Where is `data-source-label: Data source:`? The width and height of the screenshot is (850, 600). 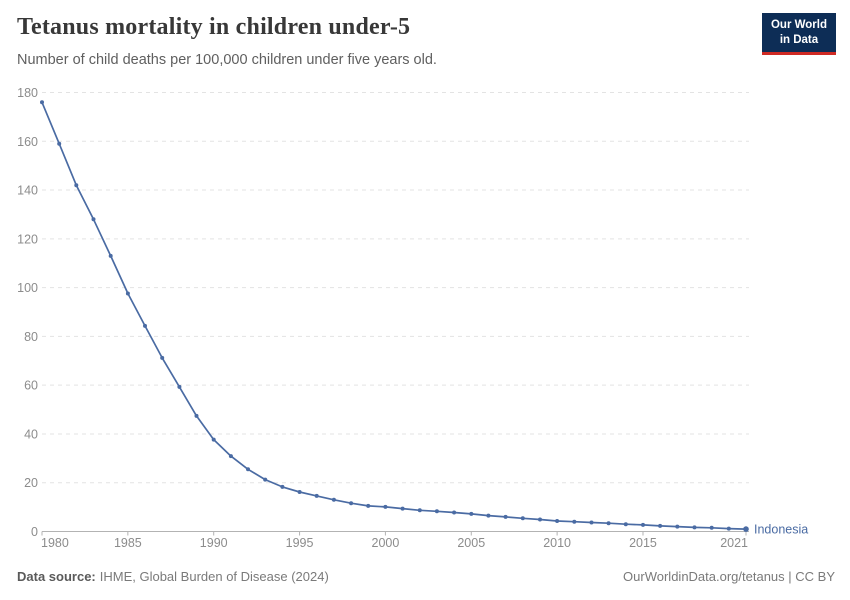
data-source-label: Data source: is located at coordinates (56, 576).